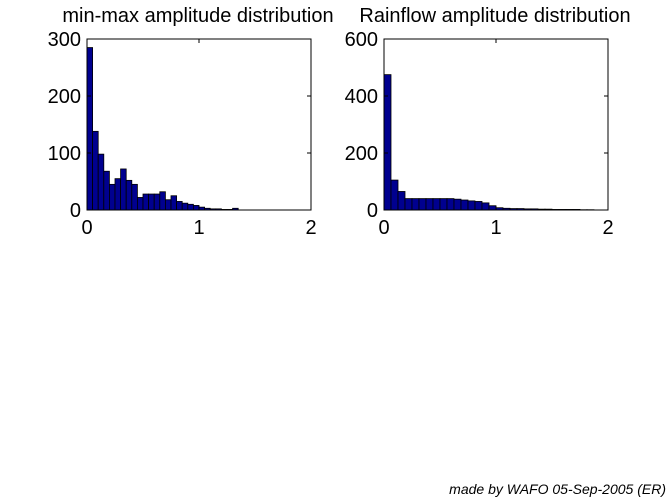 The height and width of the screenshot is (504, 672). Describe the element at coordinates (557, 489) in the screenshot. I see `footer-credit: made by WAFO 05-Sep-2005 (ER)` at that location.